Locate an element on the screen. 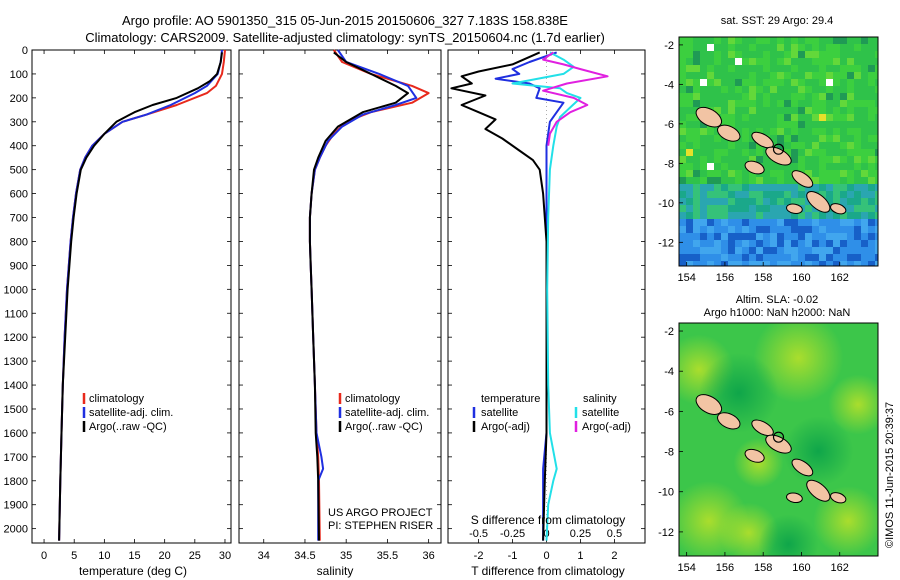 The height and width of the screenshot is (580, 900). series-line-argo-raw-qc- is located at coordinates (358, 296).